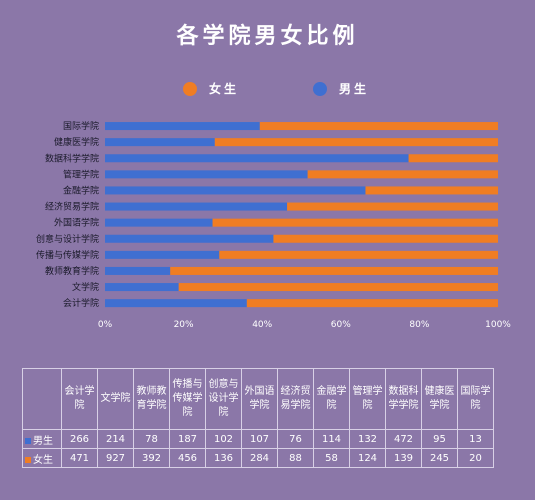  I want to click on table-column-header: 会计学院, so click(79, 399).